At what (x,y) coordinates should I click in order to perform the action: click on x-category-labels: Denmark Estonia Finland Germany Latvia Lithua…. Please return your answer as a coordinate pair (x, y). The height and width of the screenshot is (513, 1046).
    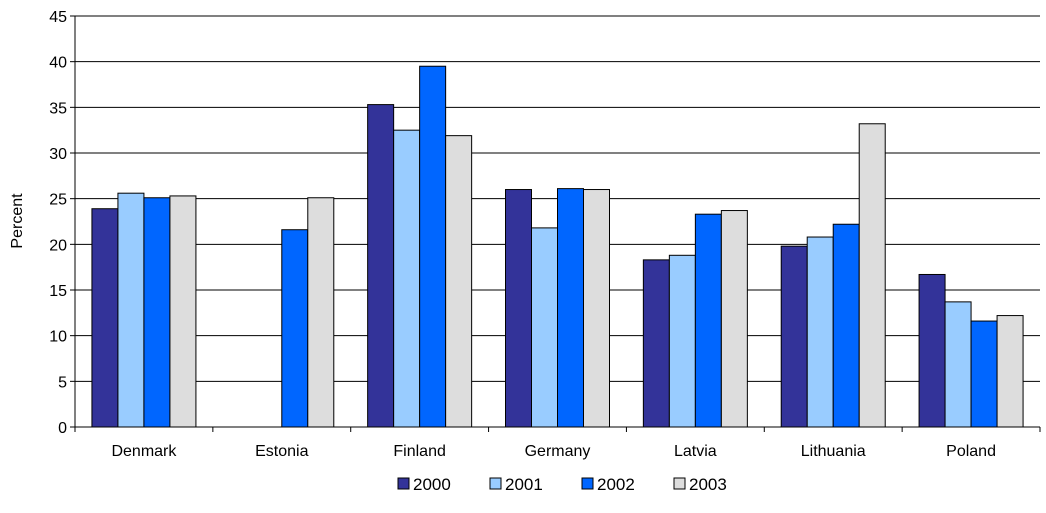
    Looking at the image, I should click on (557, 443).